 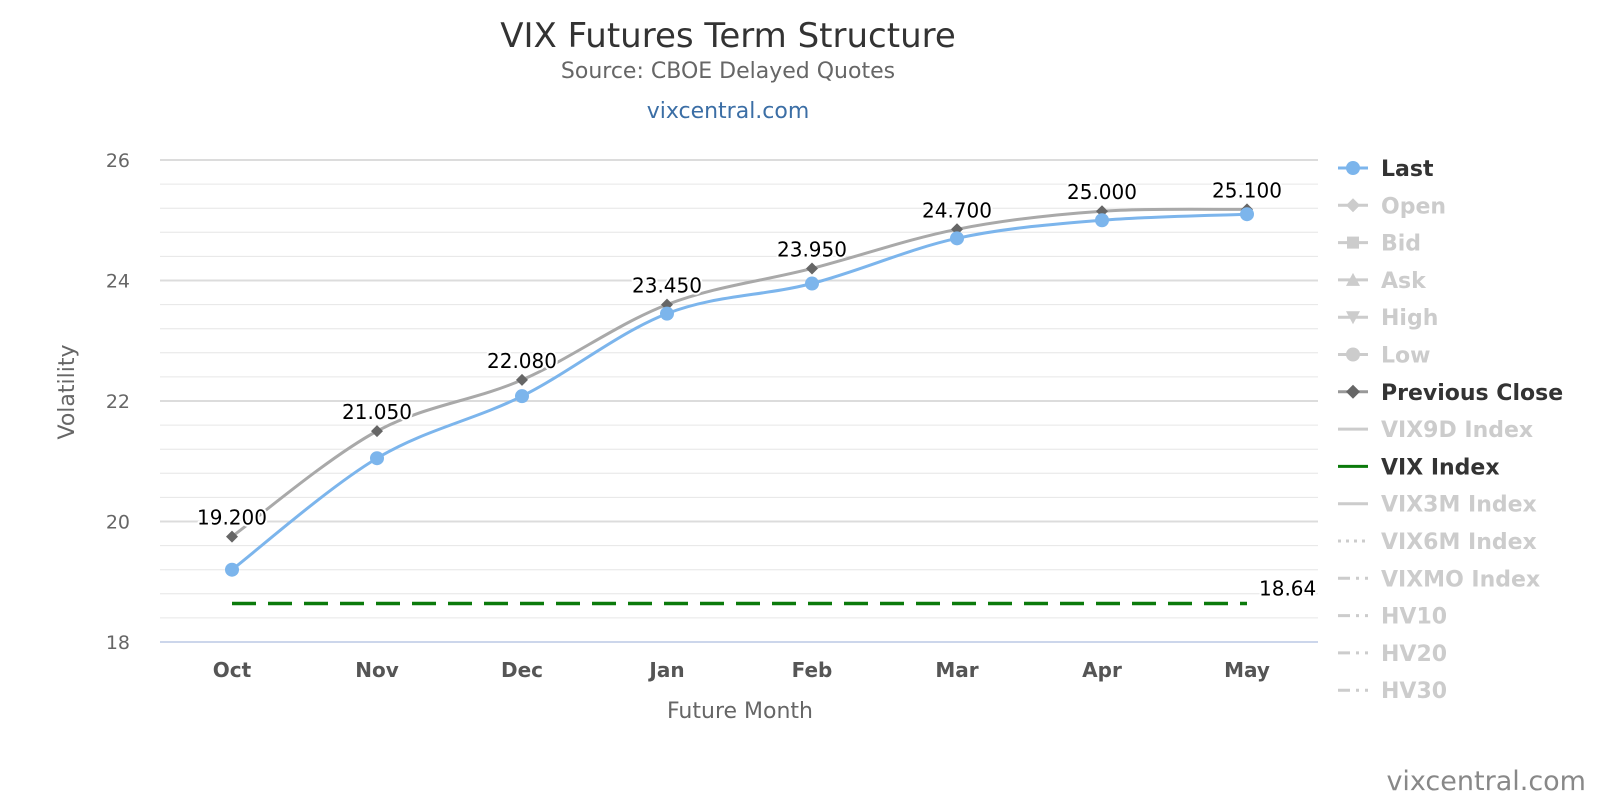 What do you see at coordinates (1404, 281) in the screenshot?
I see `legend-label: Ask` at bounding box center [1404, 281].